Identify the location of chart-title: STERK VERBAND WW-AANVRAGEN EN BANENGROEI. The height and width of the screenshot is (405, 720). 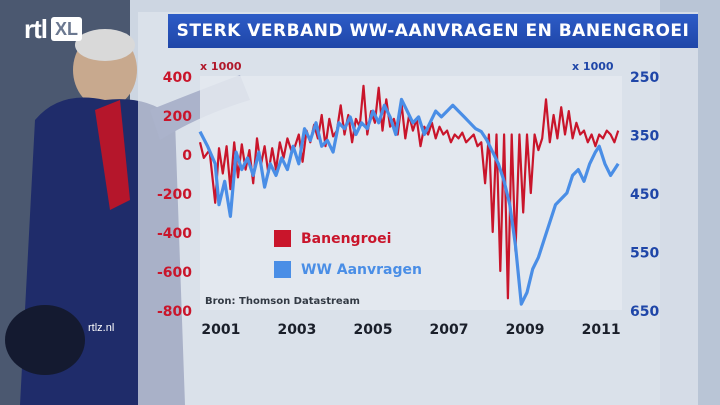
(433, 31).